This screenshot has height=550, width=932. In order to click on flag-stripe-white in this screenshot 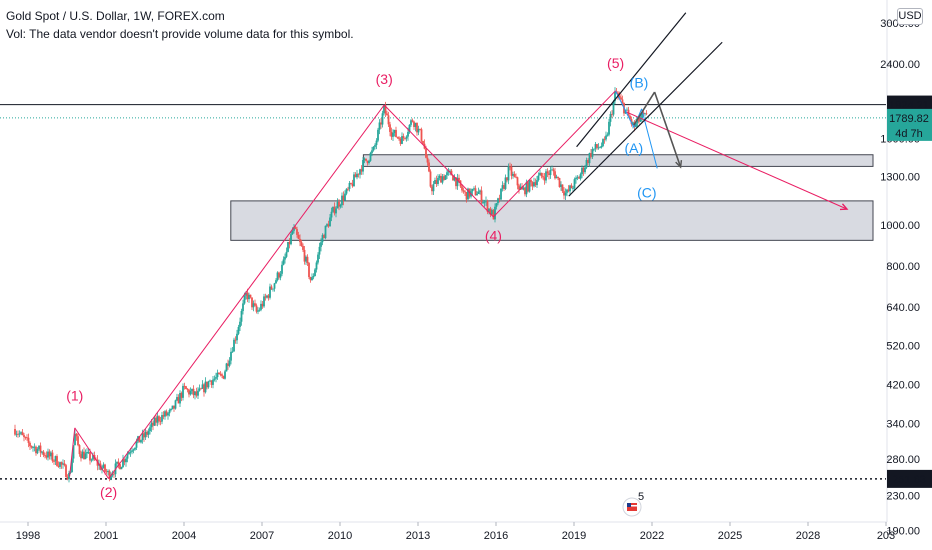, I will do `click(632, 506)`.